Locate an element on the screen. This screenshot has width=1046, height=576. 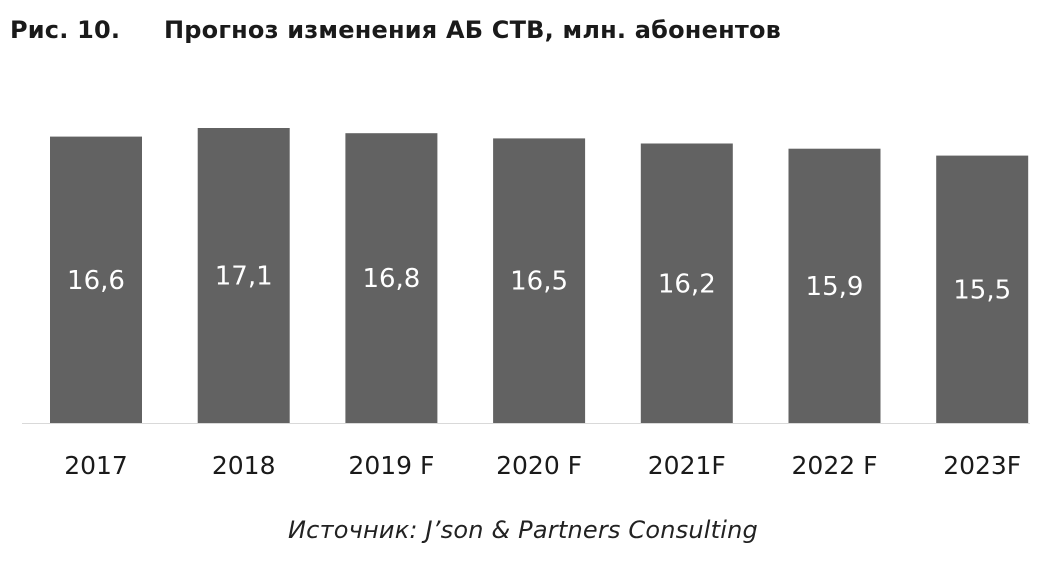
data-label: 16,2 is located at coordinates (687, 284).